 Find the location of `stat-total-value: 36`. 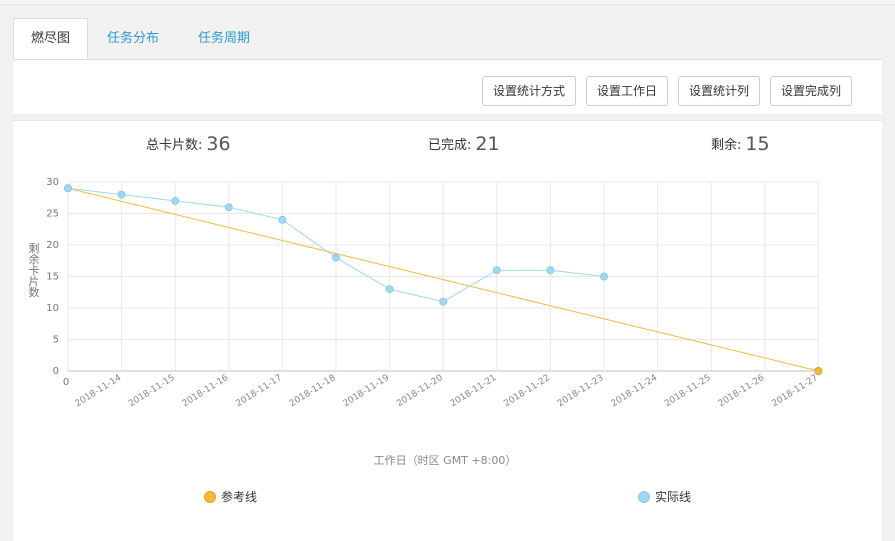

stat-total-value: 36 is located at coordinates (218, 144).